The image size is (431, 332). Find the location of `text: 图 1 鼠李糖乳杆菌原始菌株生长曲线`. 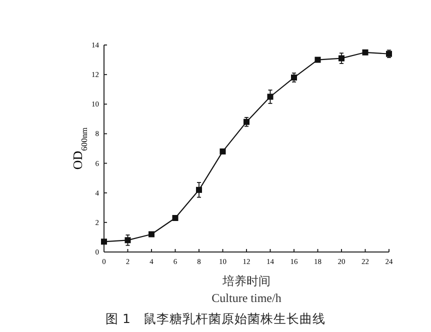

text: 图 1 鼠李糖乳杆菌原始菌株生长曲线 is located at coordinates (216, 318).